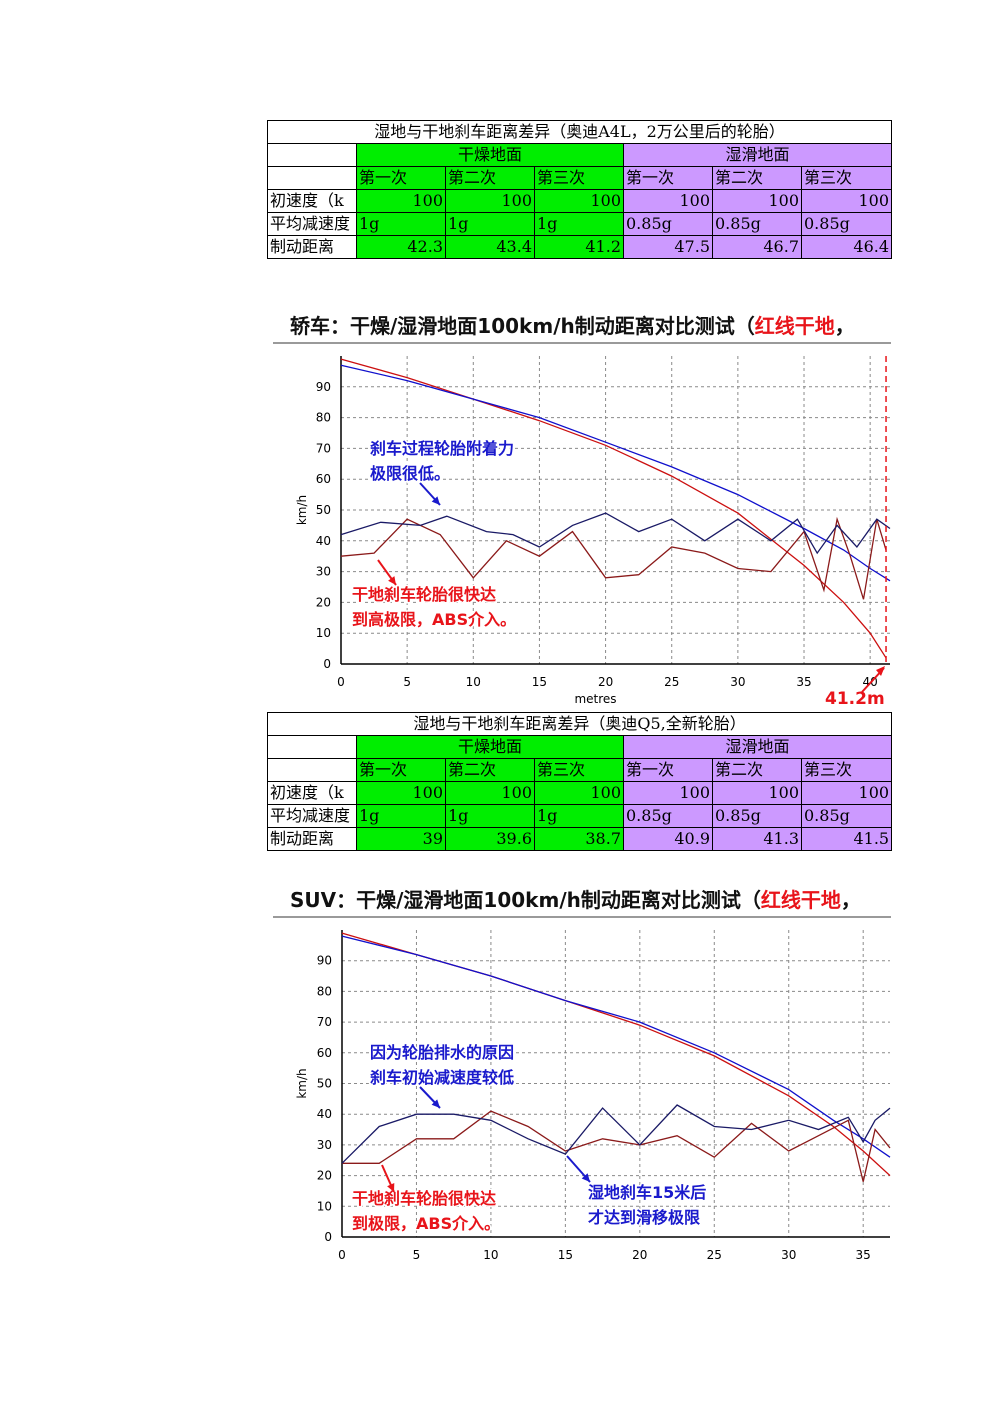 The height and width of the screenshot is (1403, 992). I want to click on heading-tail: ，, so click(850, 900).